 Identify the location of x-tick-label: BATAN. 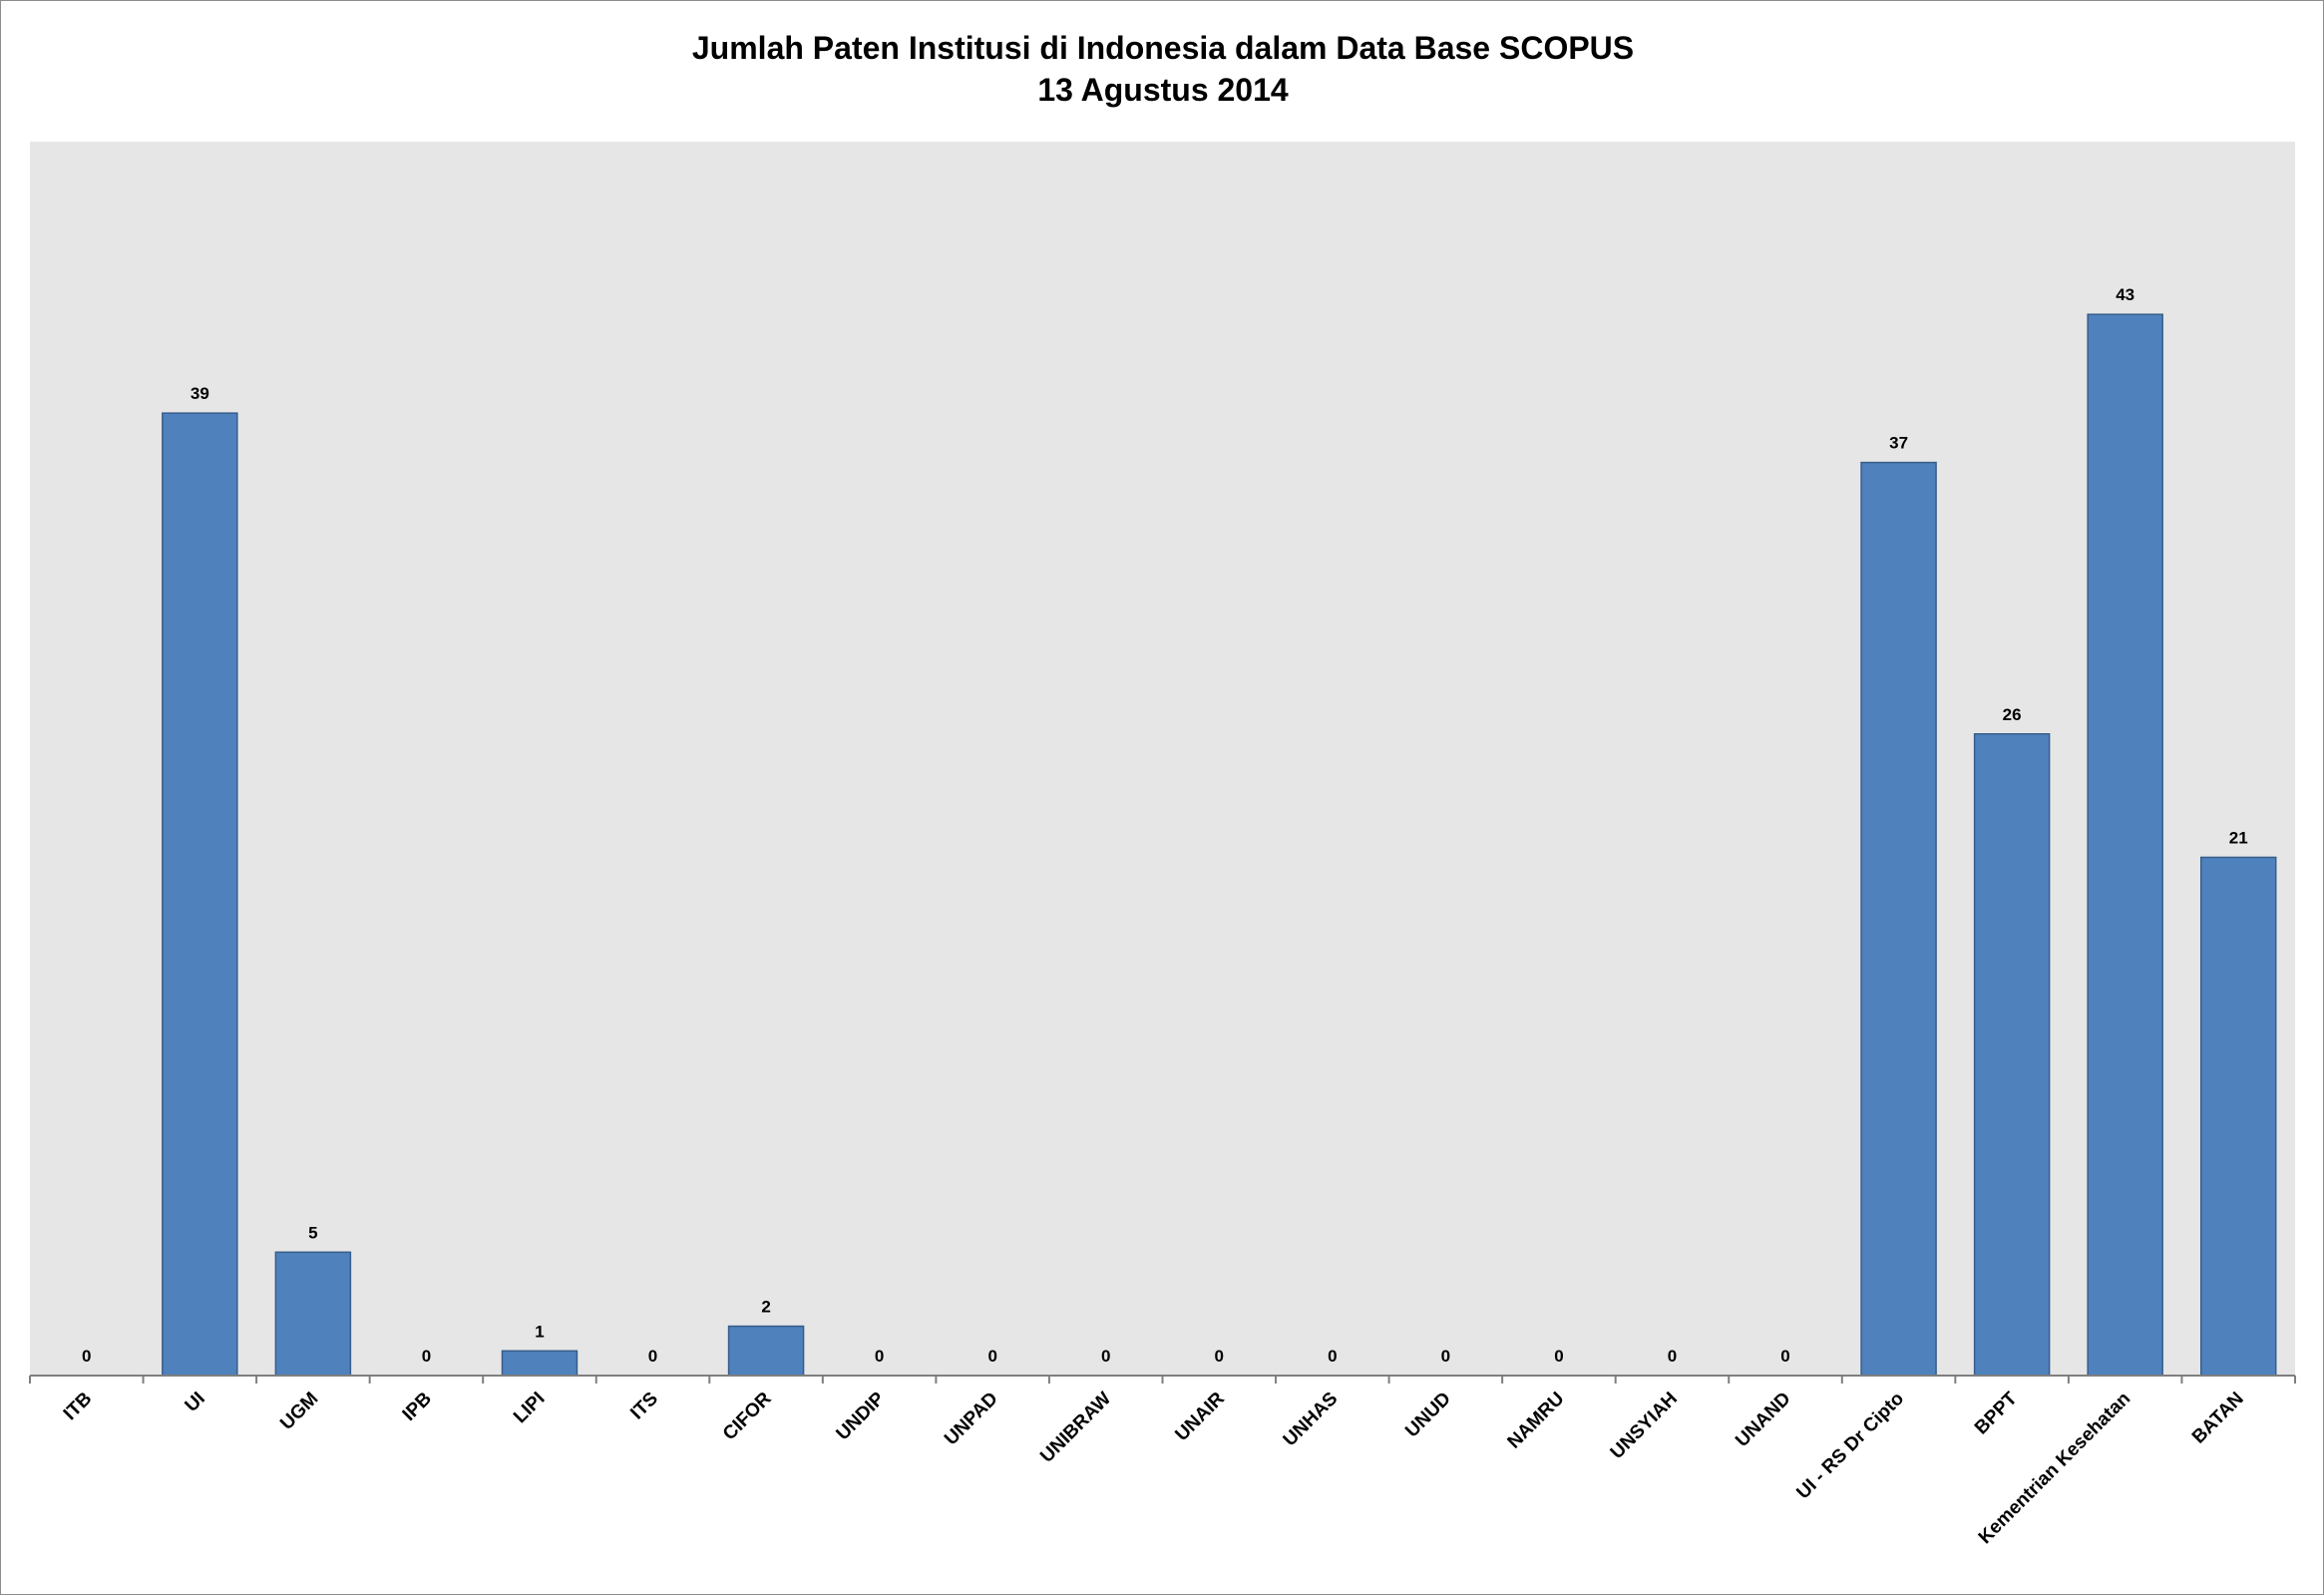
(2218, 1418).